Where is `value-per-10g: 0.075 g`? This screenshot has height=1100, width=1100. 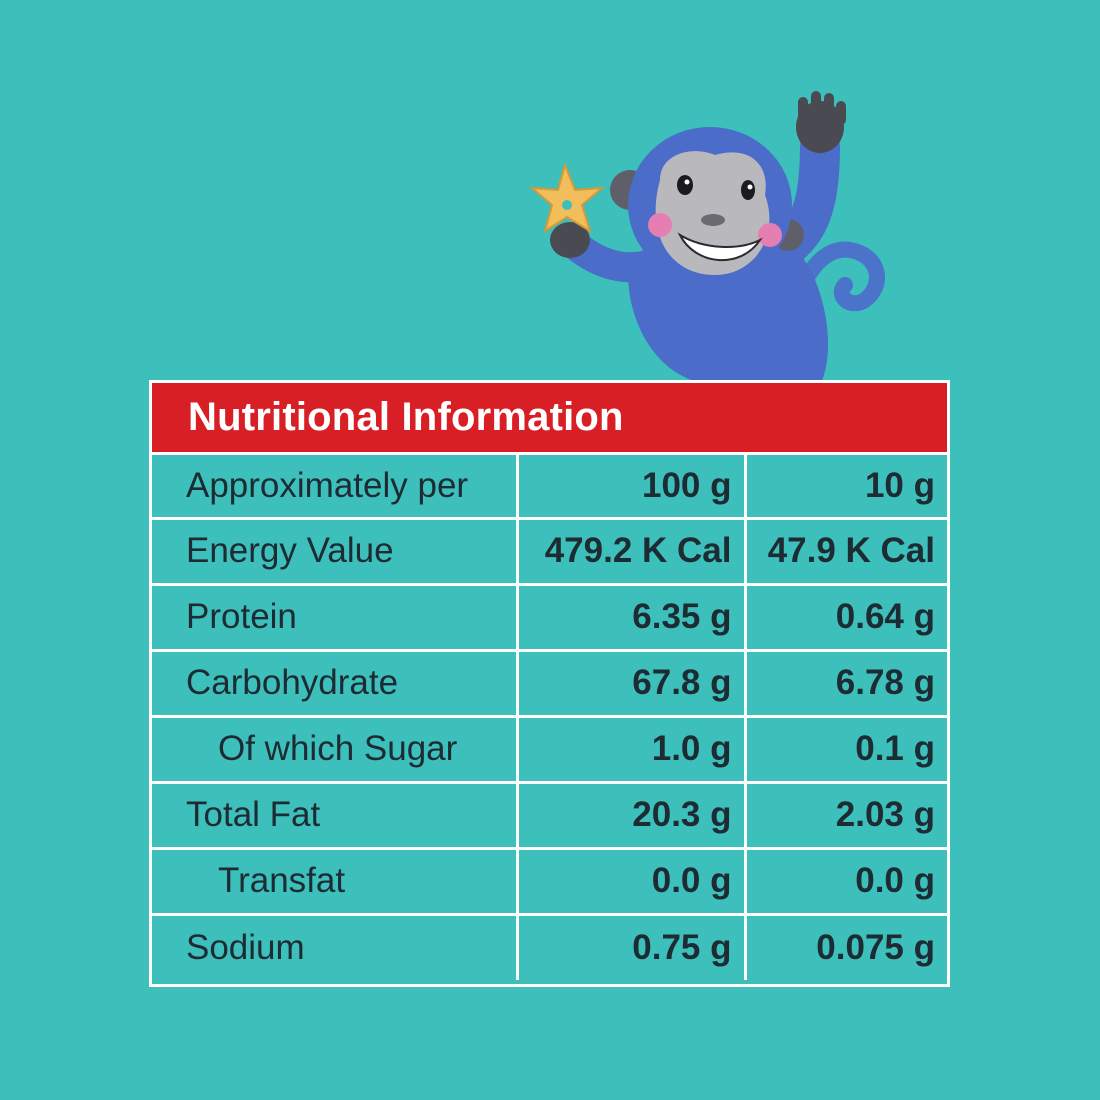
value-per-10g: 0.075 g is located at coordinates (846, 946).